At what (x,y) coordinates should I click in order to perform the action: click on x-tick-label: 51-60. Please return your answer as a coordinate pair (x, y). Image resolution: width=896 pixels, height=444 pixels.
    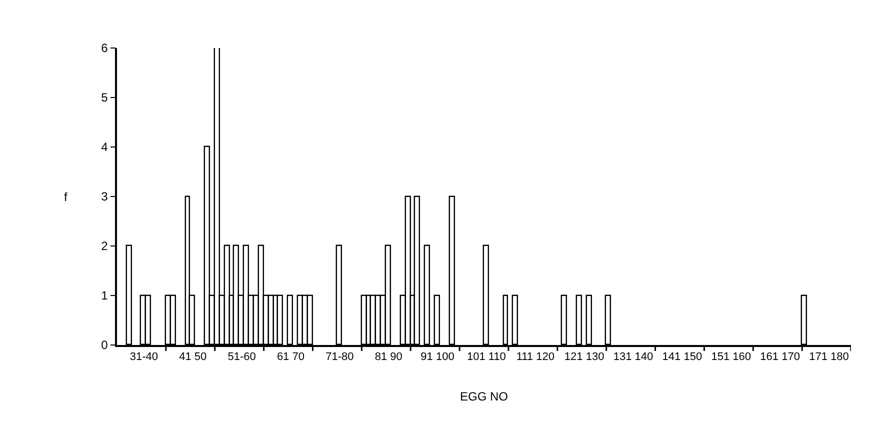
    Looking at the image, I should click on (242, 357).